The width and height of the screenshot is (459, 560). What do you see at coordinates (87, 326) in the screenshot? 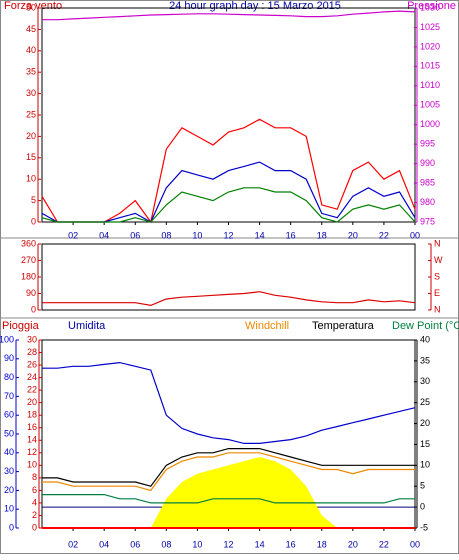
I see `legend-label: Umidita` at bounding box center [87, 326].